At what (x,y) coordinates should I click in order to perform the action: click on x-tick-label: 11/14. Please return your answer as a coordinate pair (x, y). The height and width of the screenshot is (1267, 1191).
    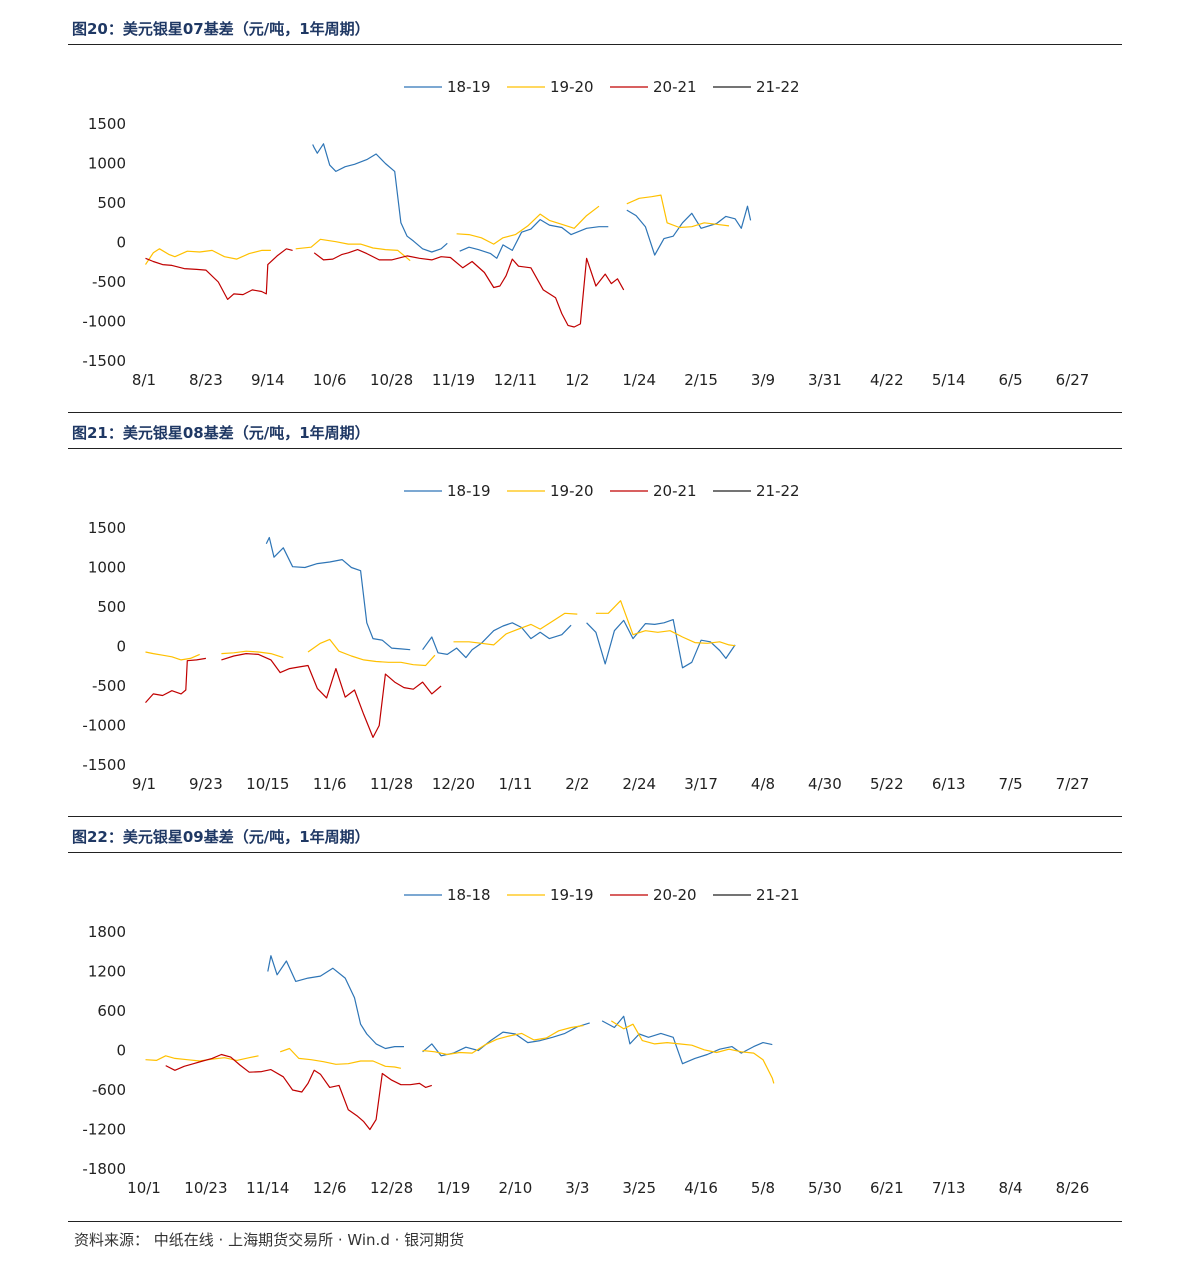
    Looking at the image, I should click on (267, 1188).